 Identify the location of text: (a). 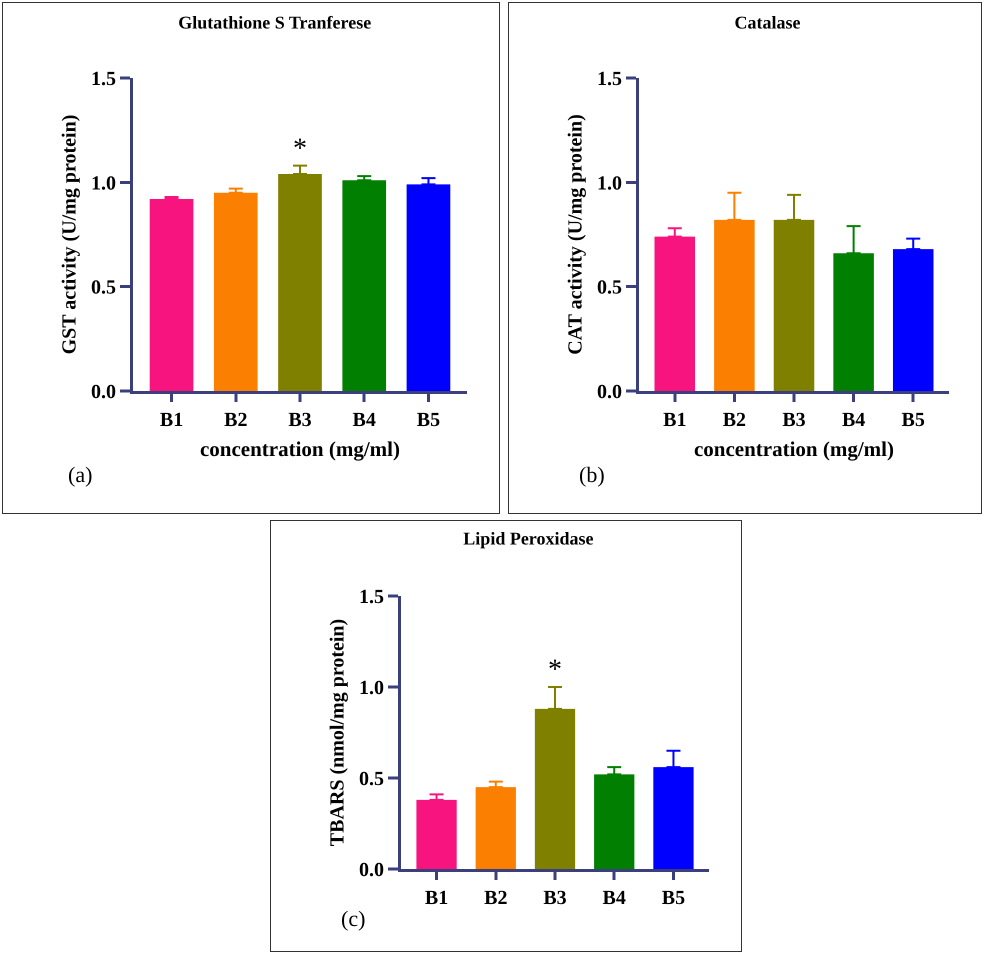
(80, 474).